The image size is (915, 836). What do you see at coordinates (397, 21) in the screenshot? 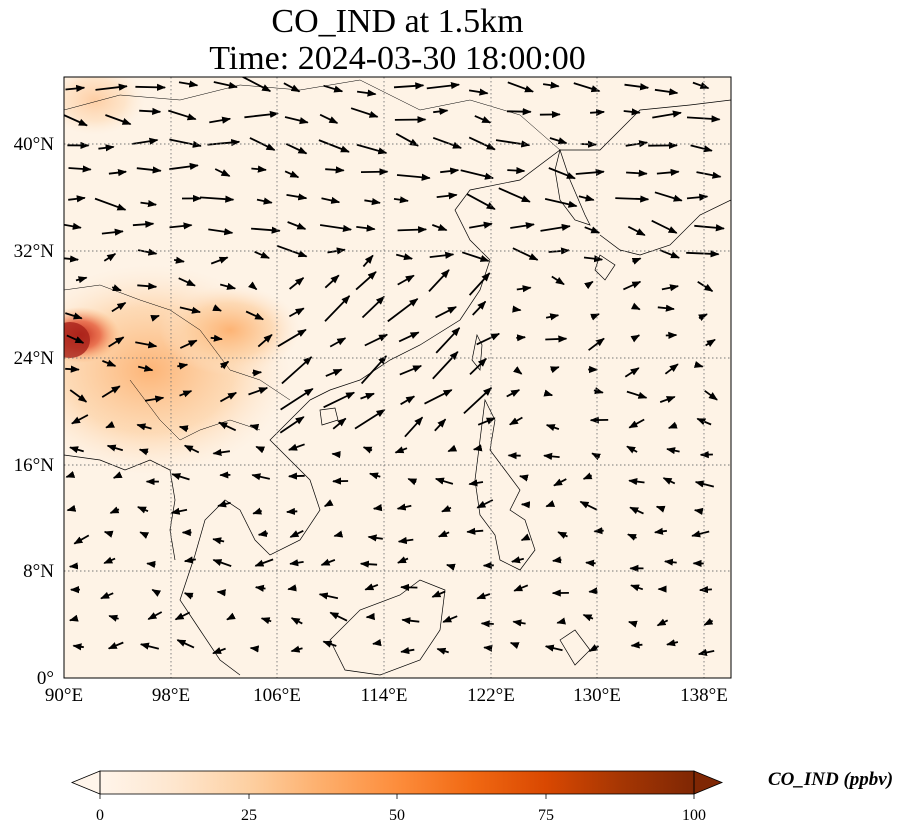
I see `chart-title: CO_IND at 1.5km` at bounding box center [397, 21].